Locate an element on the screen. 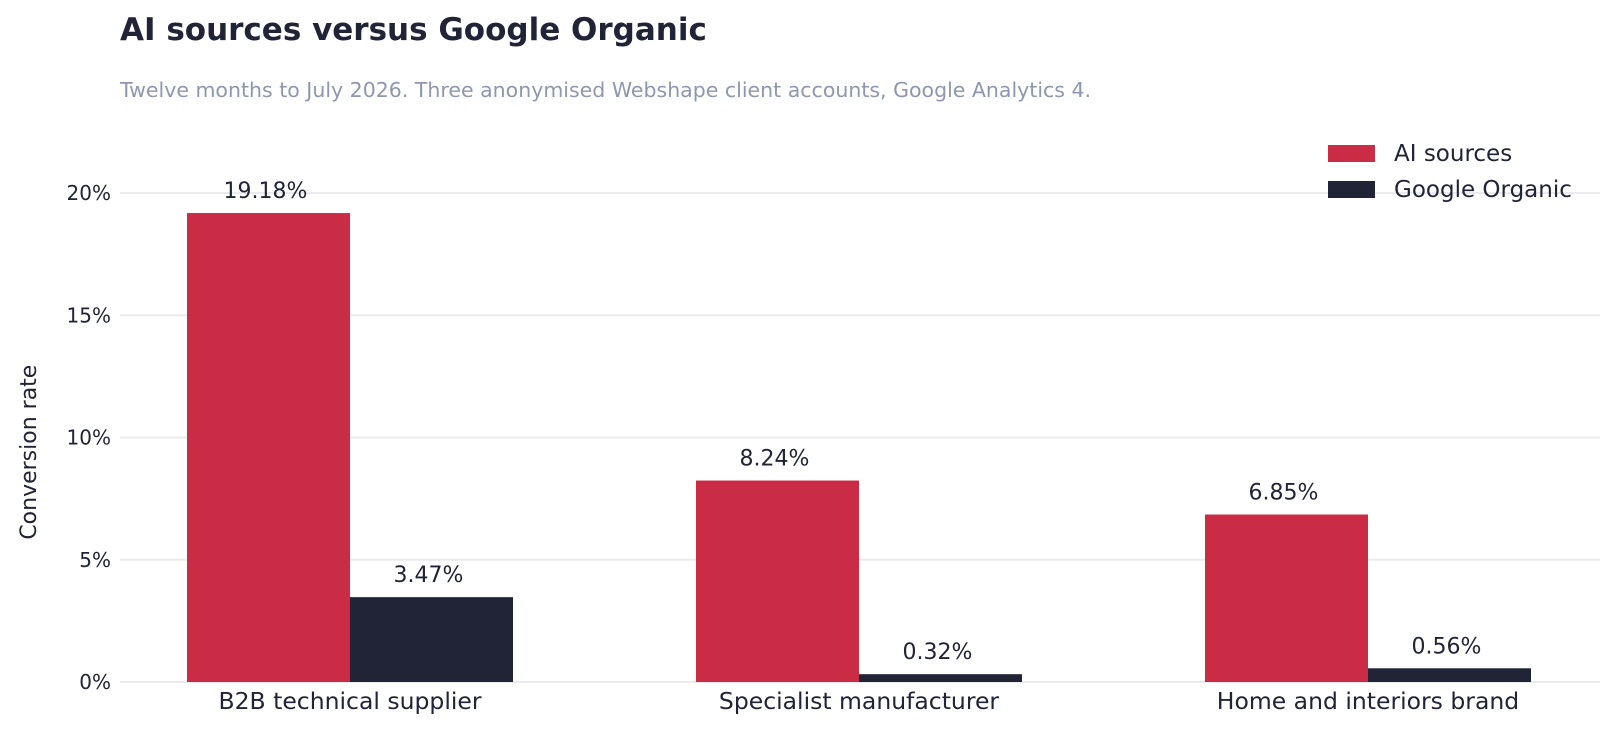 This screenshot has height=731, width=1614. chart-title: AI sources versus Google Organic is located at coordinates (413, 30).